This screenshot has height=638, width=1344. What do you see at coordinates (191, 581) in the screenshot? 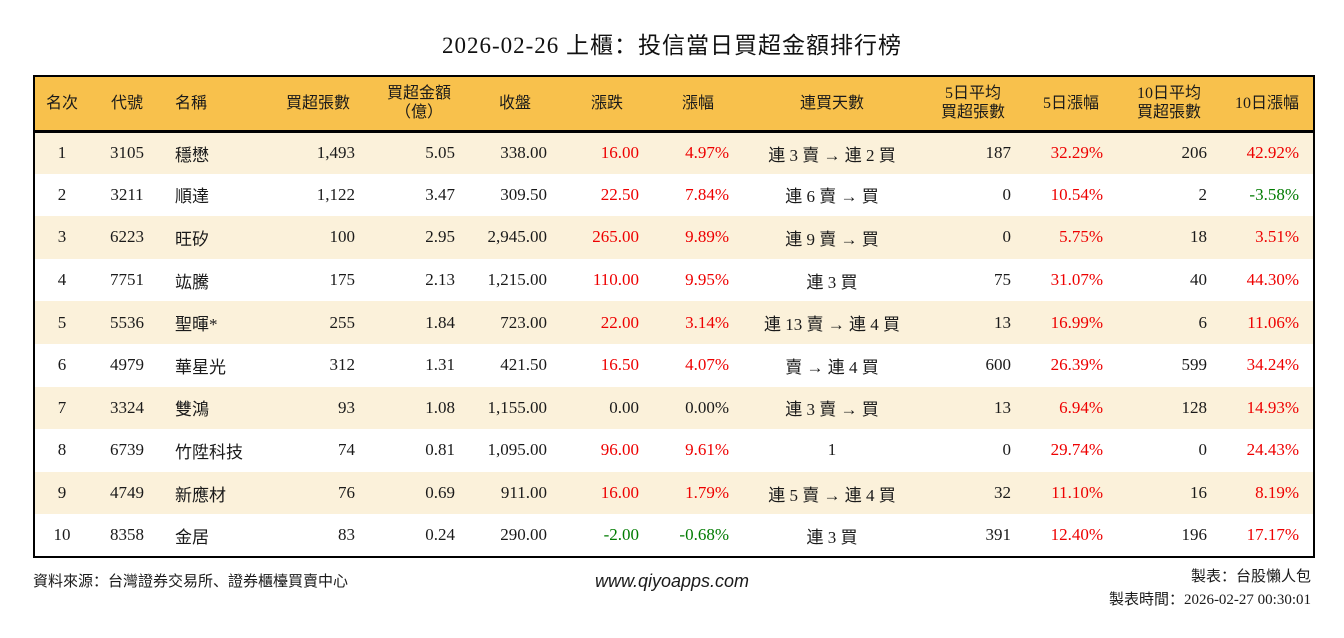
I see `data-source-text: 資料來源：台灣證券交易所、證券櫃檯買賣中心` at bounding box center [191, 581].